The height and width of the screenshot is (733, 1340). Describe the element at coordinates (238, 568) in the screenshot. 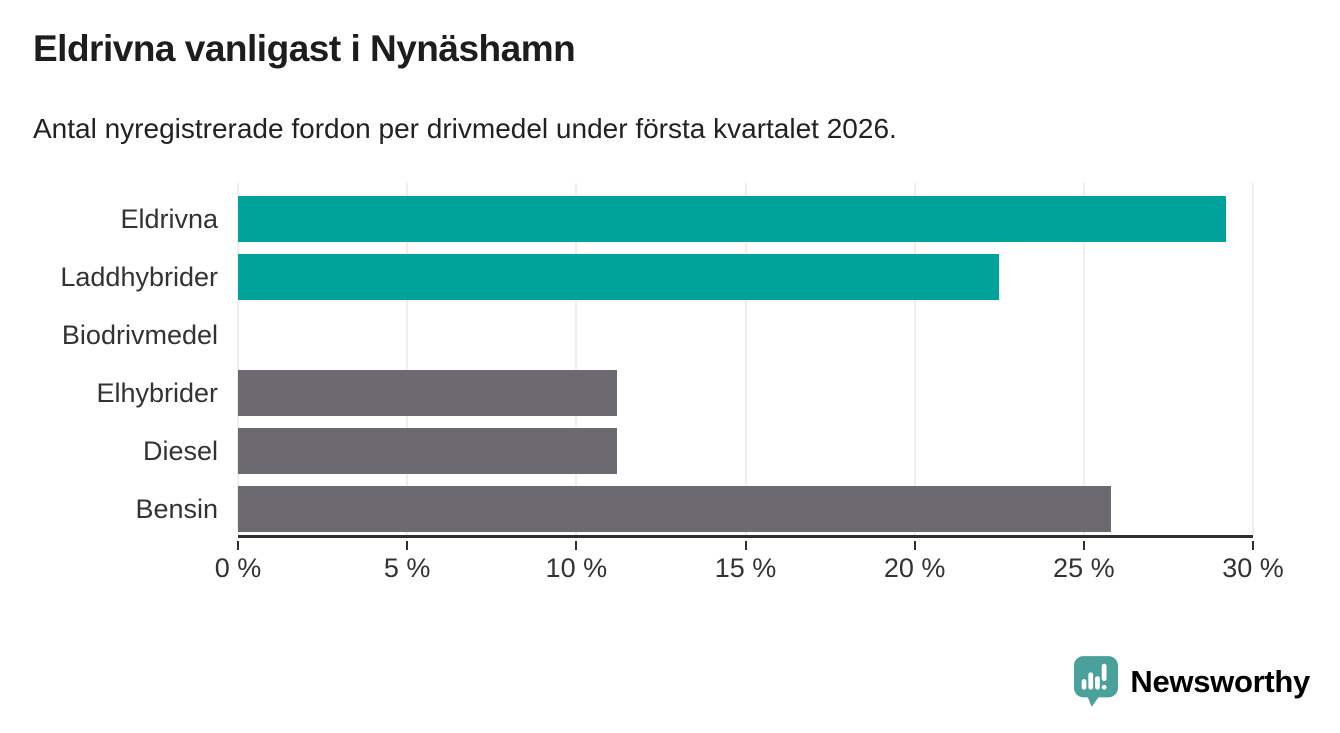

I see `x-axis-tick-label: 0 %` at that location.